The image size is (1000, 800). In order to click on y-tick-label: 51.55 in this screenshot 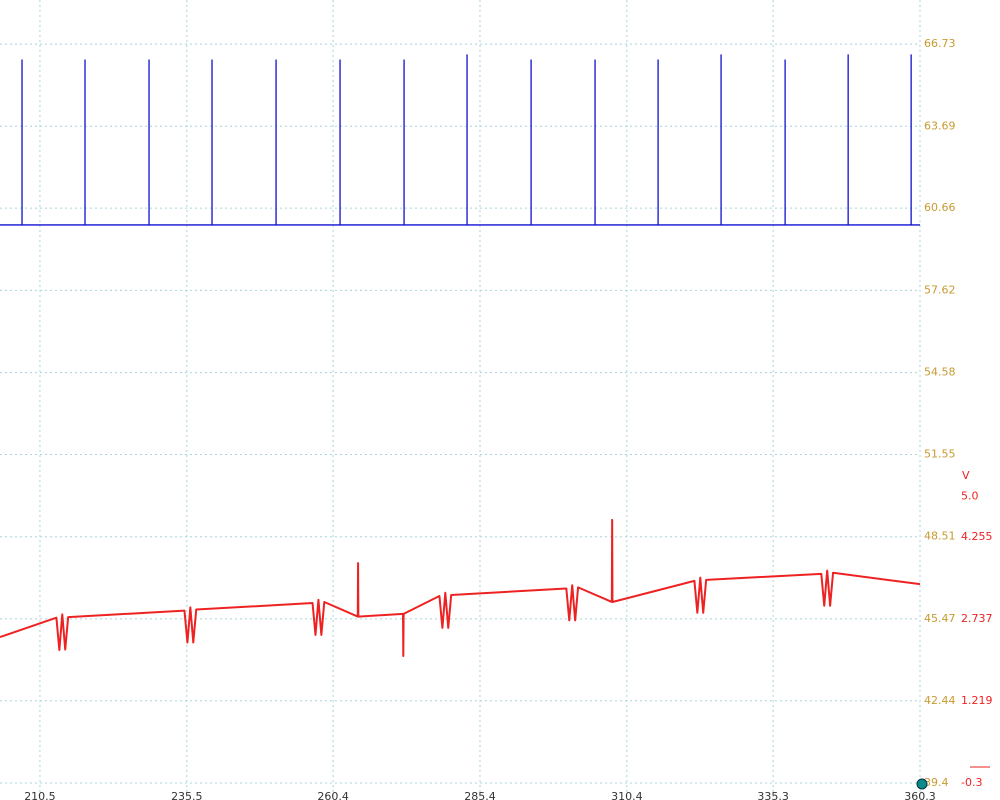, I will do `click(940, 453)`.